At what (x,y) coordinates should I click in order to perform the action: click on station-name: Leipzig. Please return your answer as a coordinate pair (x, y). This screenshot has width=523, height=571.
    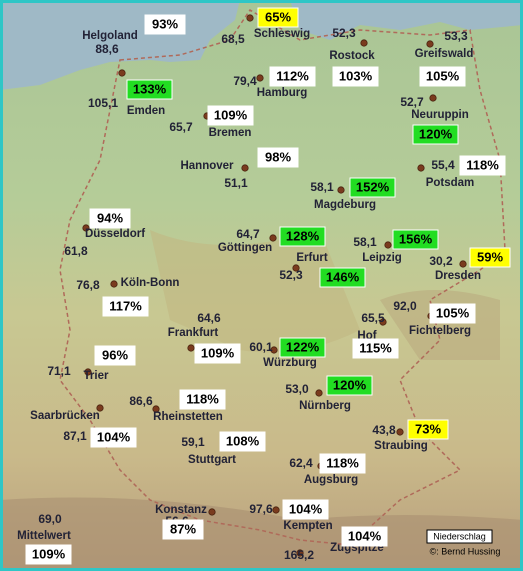
    Looking at the image, I should click on (382, 258).